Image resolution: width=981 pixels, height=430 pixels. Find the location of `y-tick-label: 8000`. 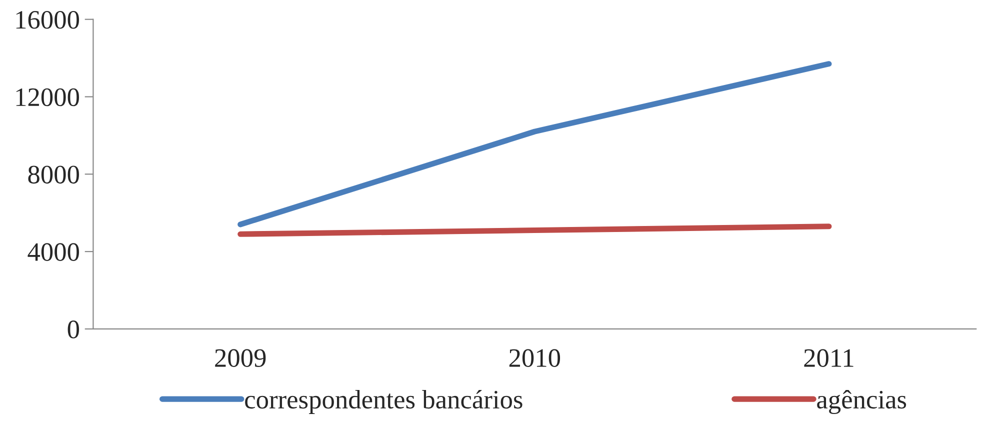

y-tick-label: 8000 is located at coordinates (53, 175).